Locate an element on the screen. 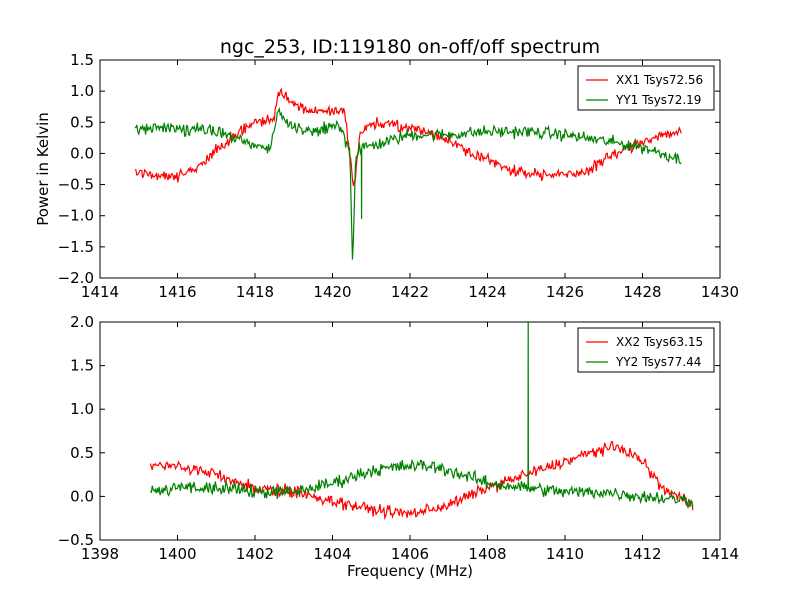 This screenshot has height=600, width=800. x-tick-label: 1418 is located at coordinates (255, 292).